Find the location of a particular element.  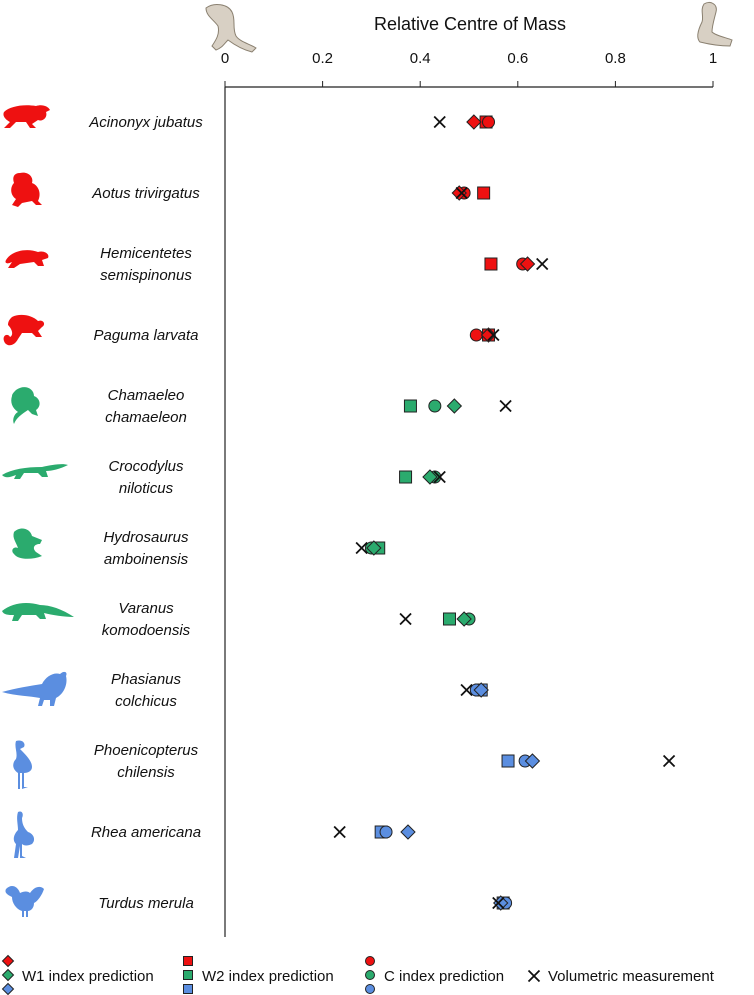

pheasant-silhouette-icon is located at coordinates (34, 688).